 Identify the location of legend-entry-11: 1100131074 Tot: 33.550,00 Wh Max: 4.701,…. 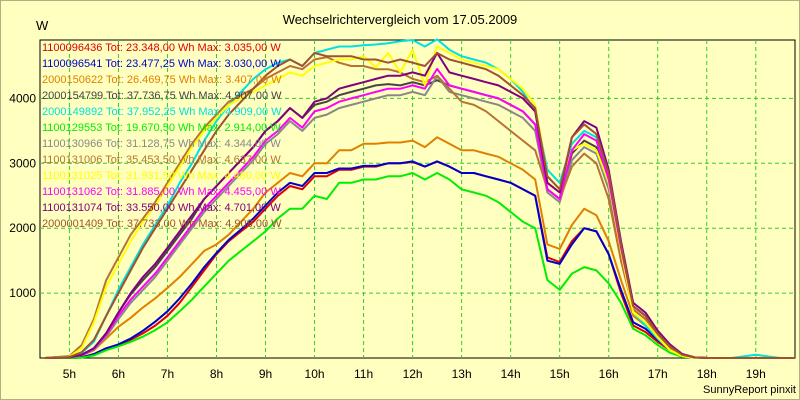
(161, 208).